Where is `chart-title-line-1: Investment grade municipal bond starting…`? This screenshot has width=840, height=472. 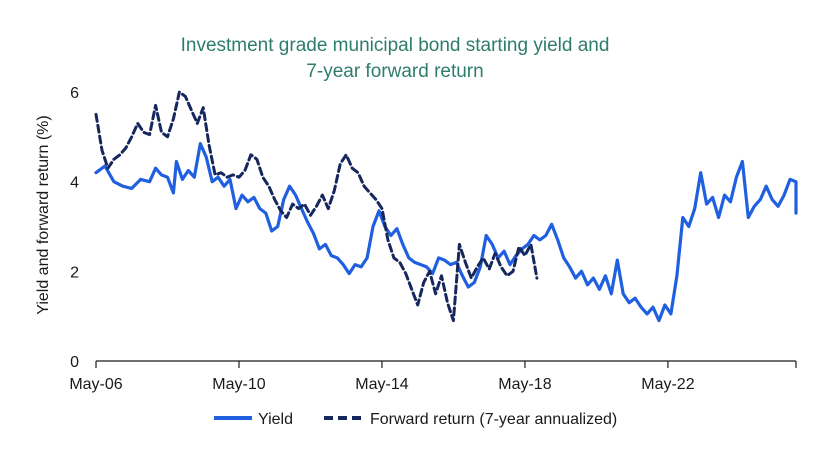 chart-title-line-1: Investment grade municipal bond starting… is located at coordinates (395, 45).